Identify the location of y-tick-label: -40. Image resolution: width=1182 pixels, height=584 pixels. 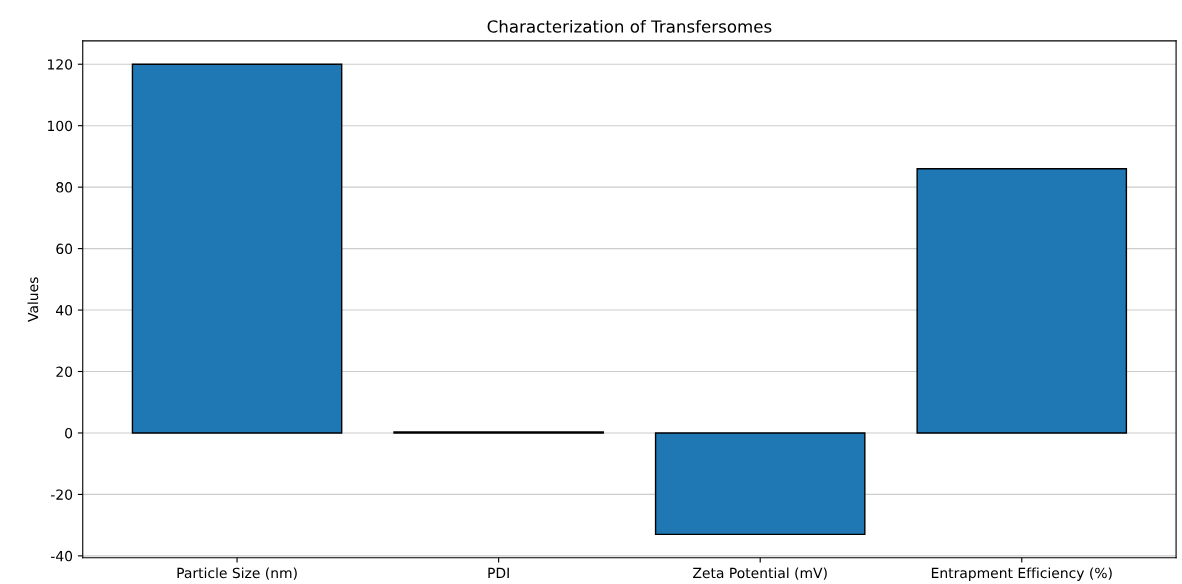
(62, 556).